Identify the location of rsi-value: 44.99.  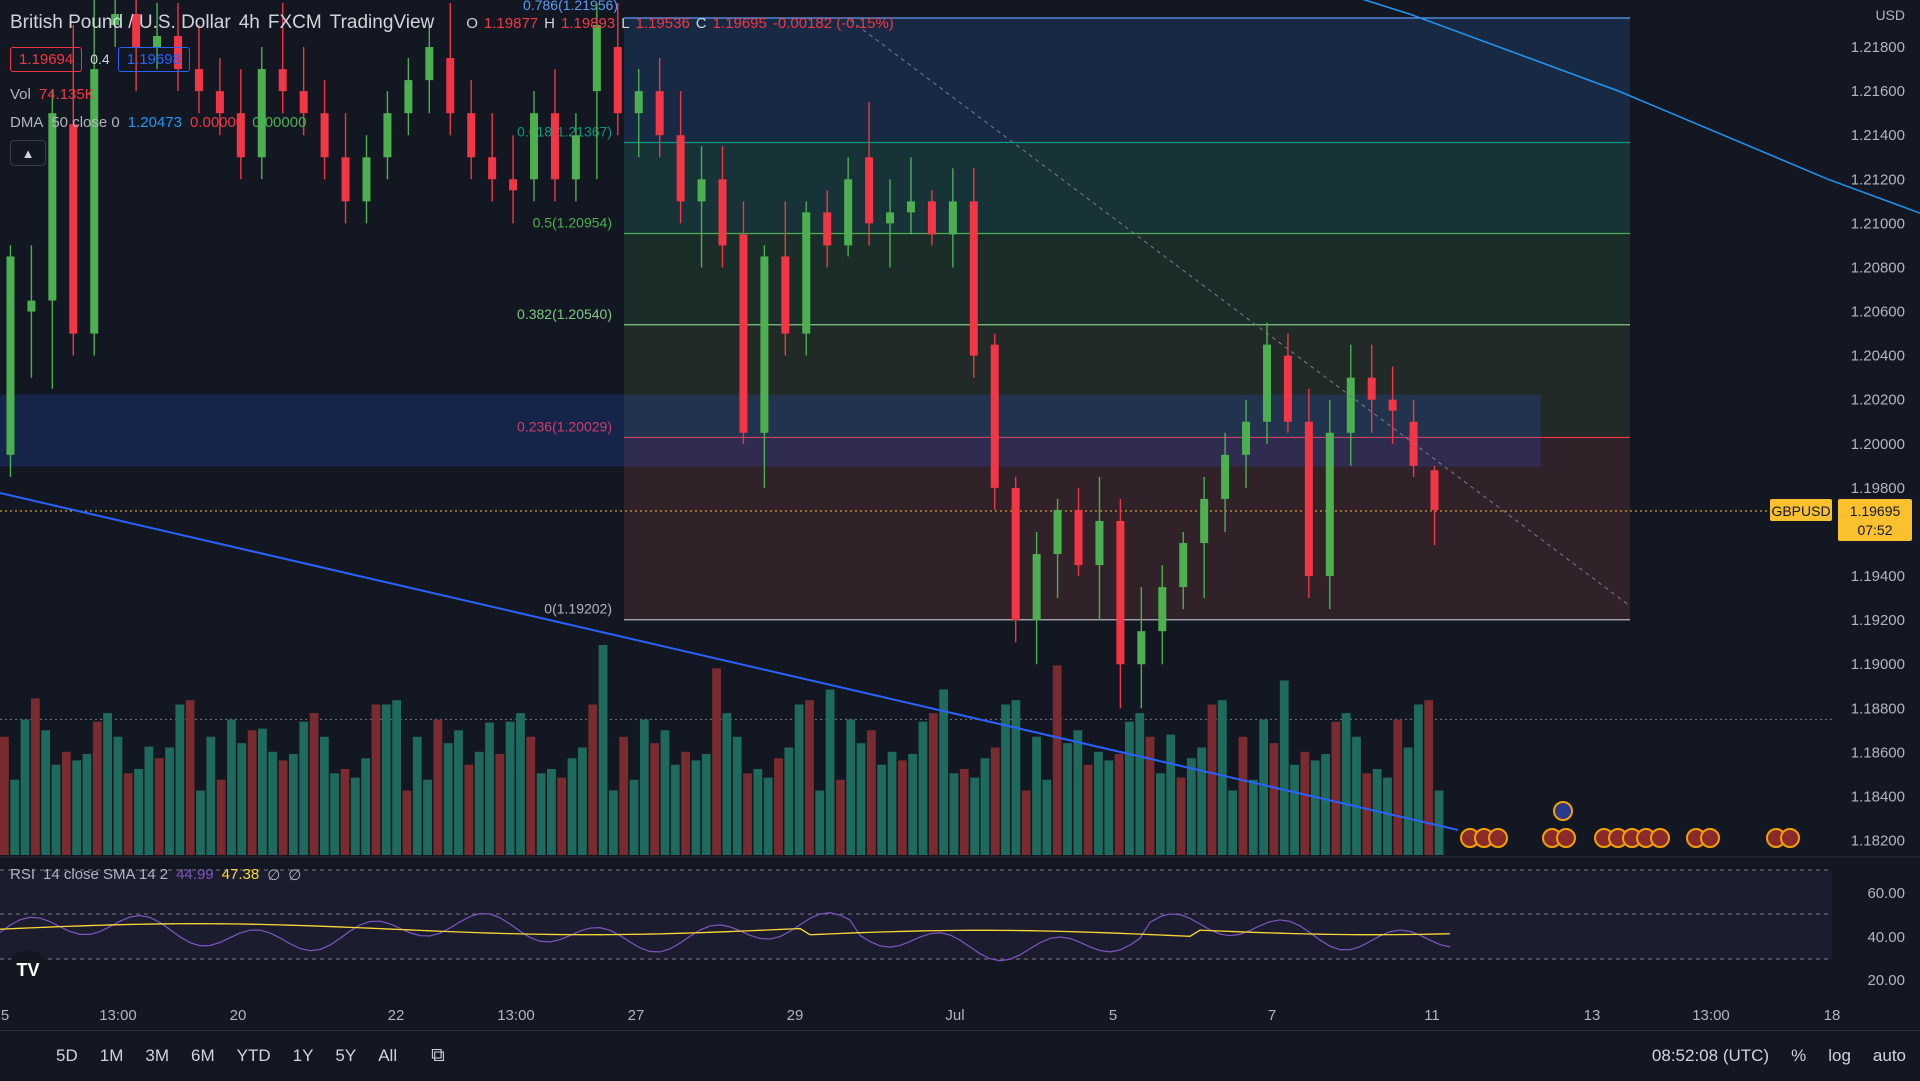
(195, 874).